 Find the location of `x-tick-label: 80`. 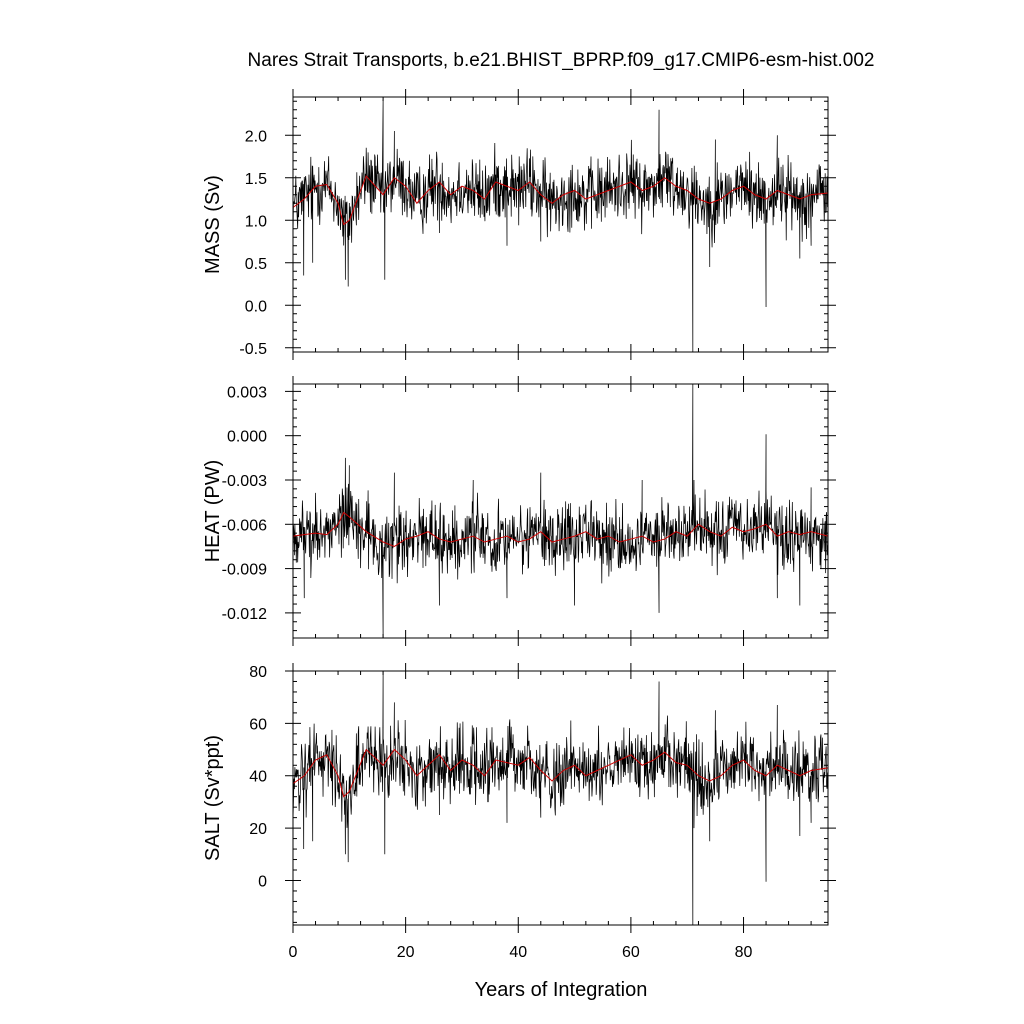

x-tick-label: 80 is located at coordinates (744, 952).